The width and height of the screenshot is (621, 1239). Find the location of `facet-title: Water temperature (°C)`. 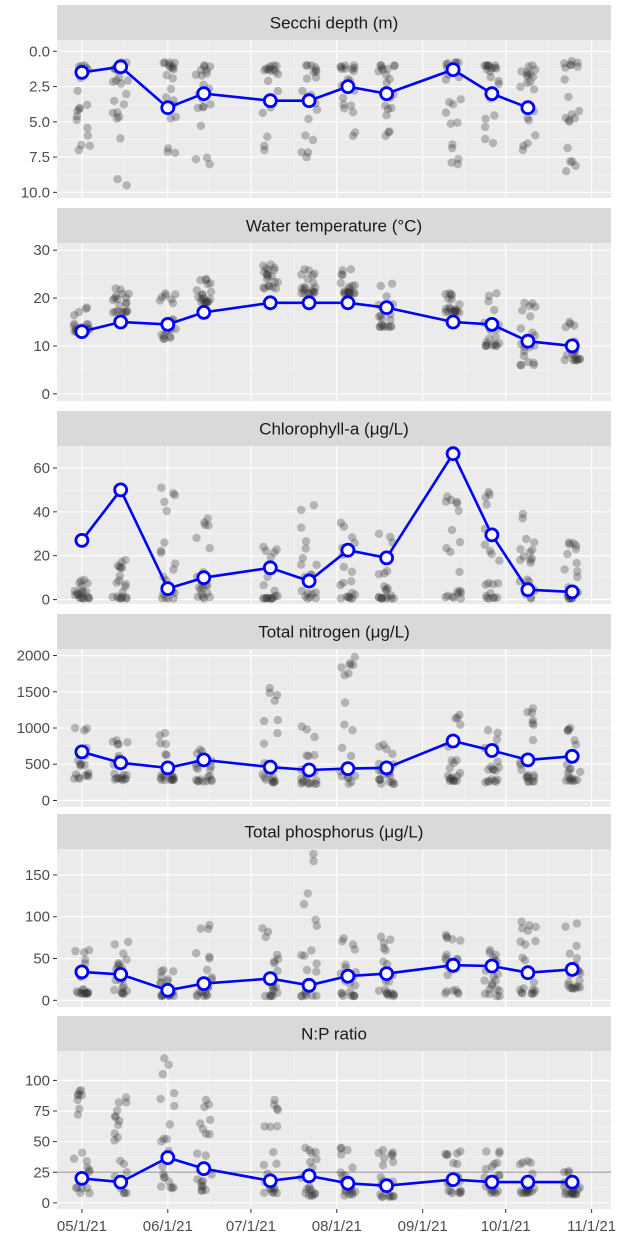

facet-title: Water temperature (°C) is located at coordinates (334, 226).